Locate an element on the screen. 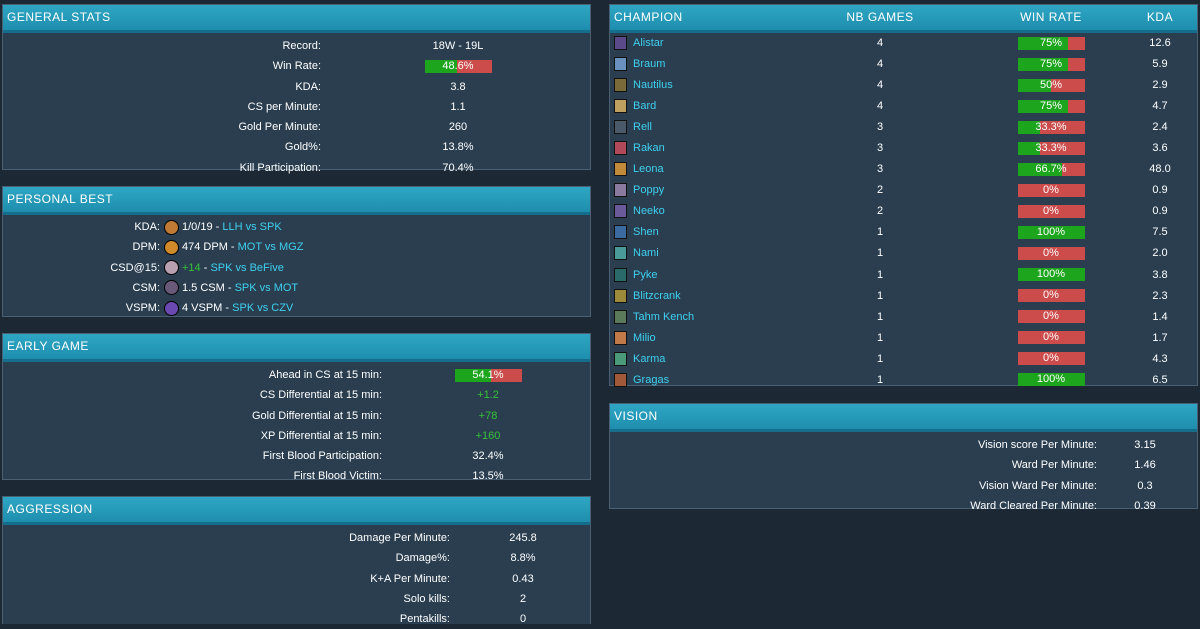 Image resolution: width=1200 pixels, height=629 pixels. champion-winrate-fill is located at coordinates (1042, 64).